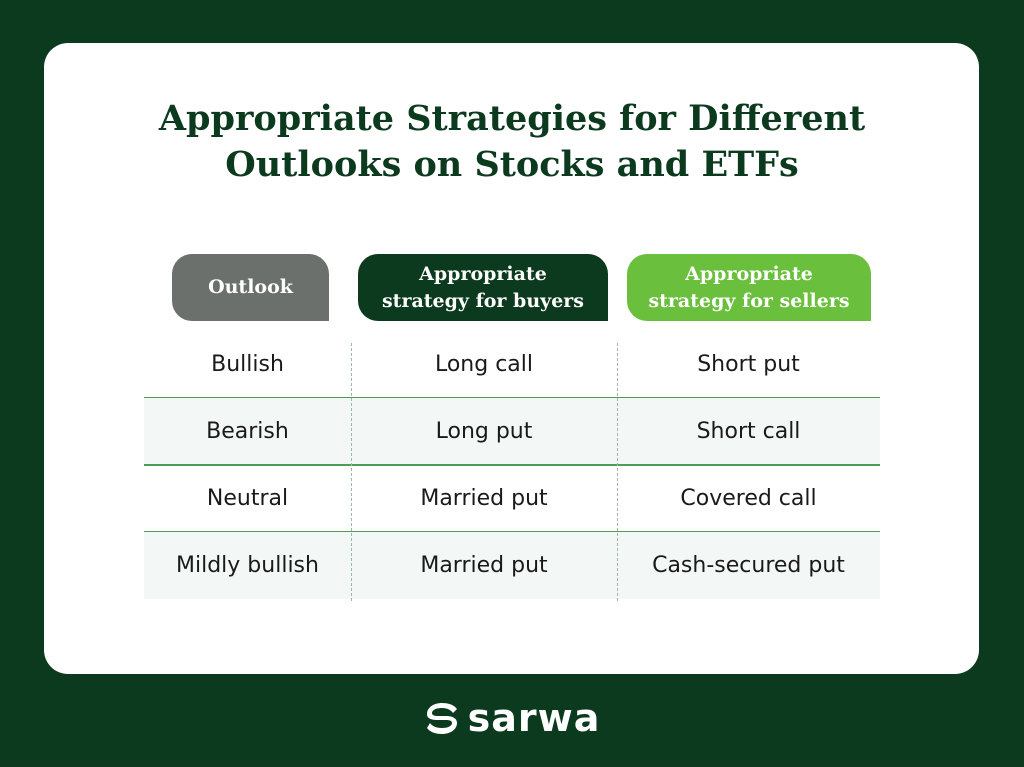 The height and width of the screenshot is (767, 1024). I want to click on header-outlook-label: Outlook, so click(250, 287).